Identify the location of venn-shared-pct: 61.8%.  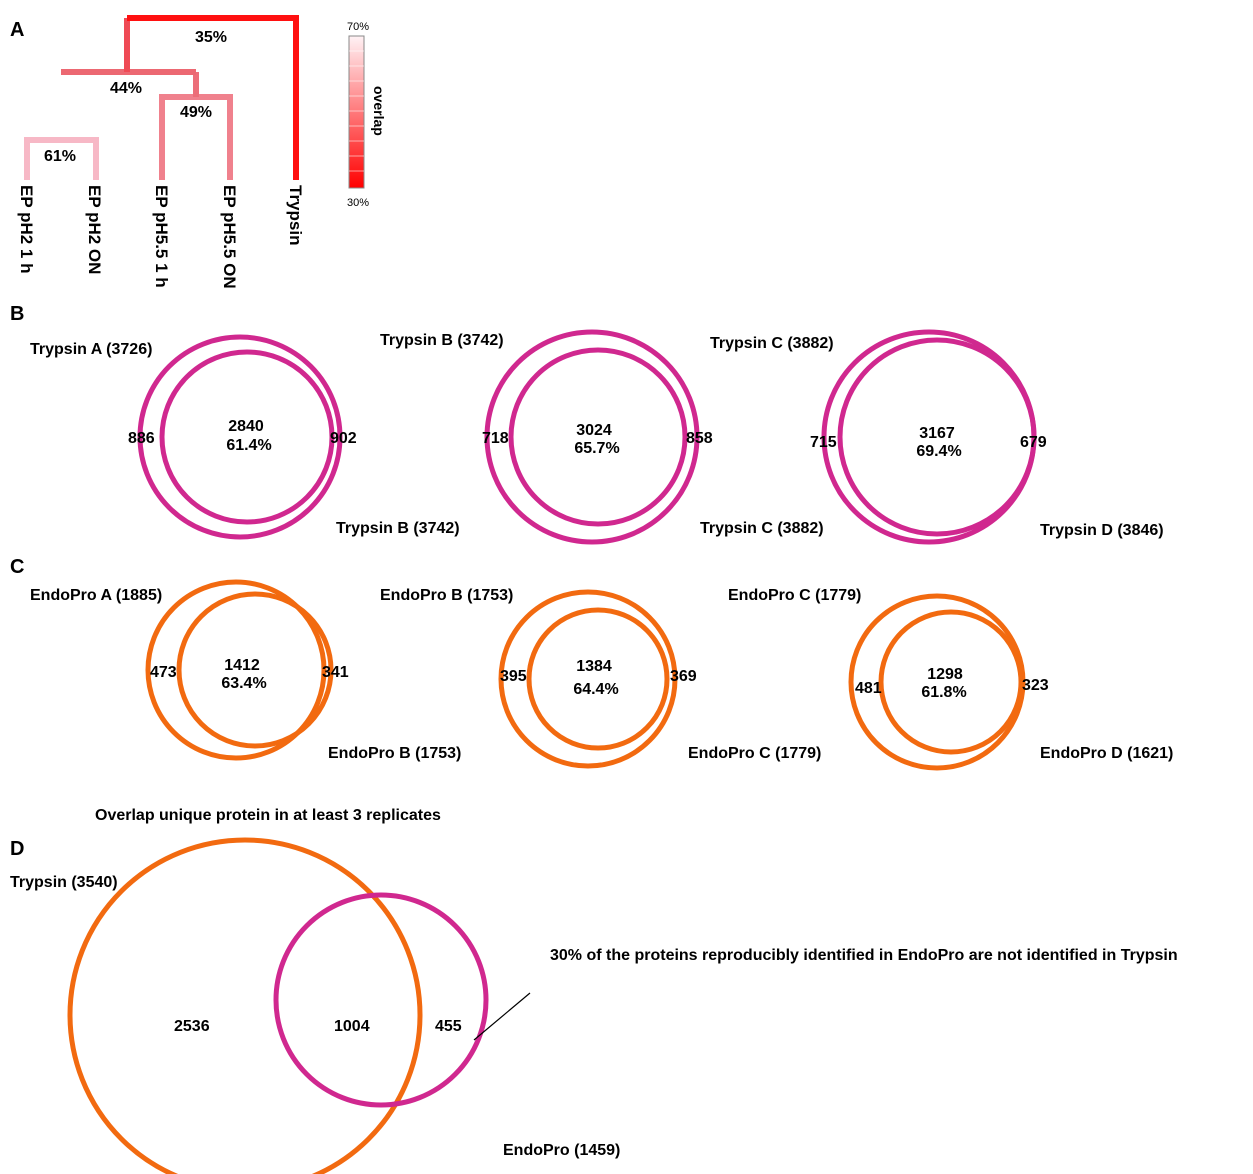
(943, 692).